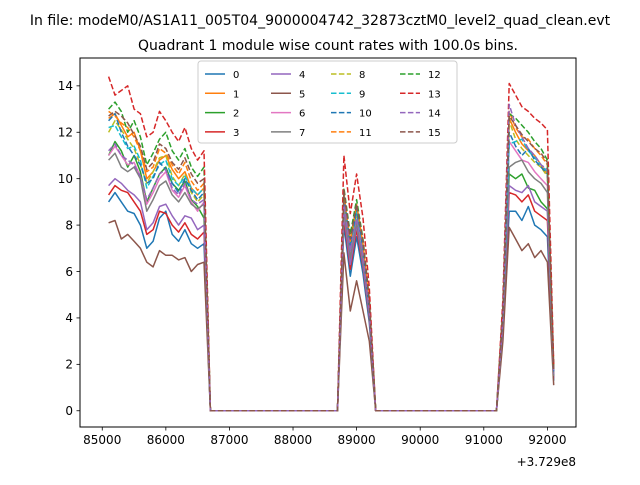  Describe the element at coordinates (484, 440) in the screenshot. I see `x-tick-label: 91000` at that location.